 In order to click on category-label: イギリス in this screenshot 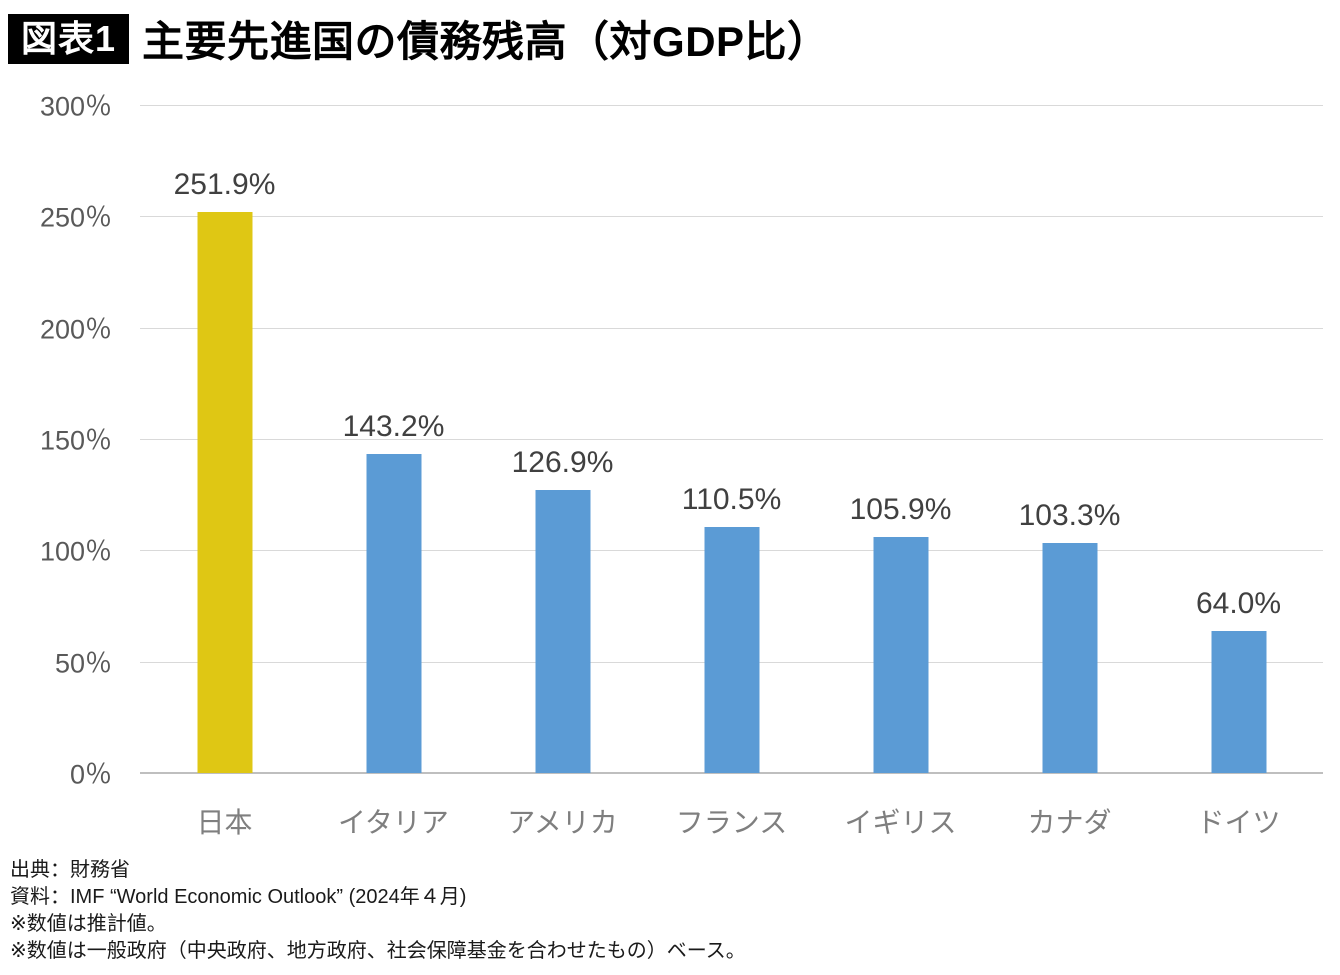, I will do `click(900, 822)`.